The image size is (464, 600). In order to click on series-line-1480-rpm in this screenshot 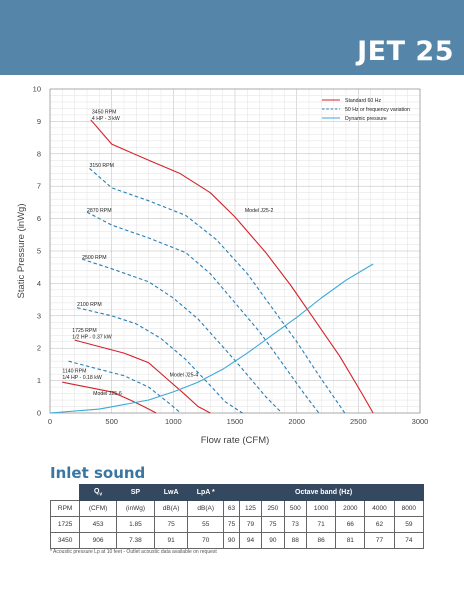, I will do `click(125, 387)`.